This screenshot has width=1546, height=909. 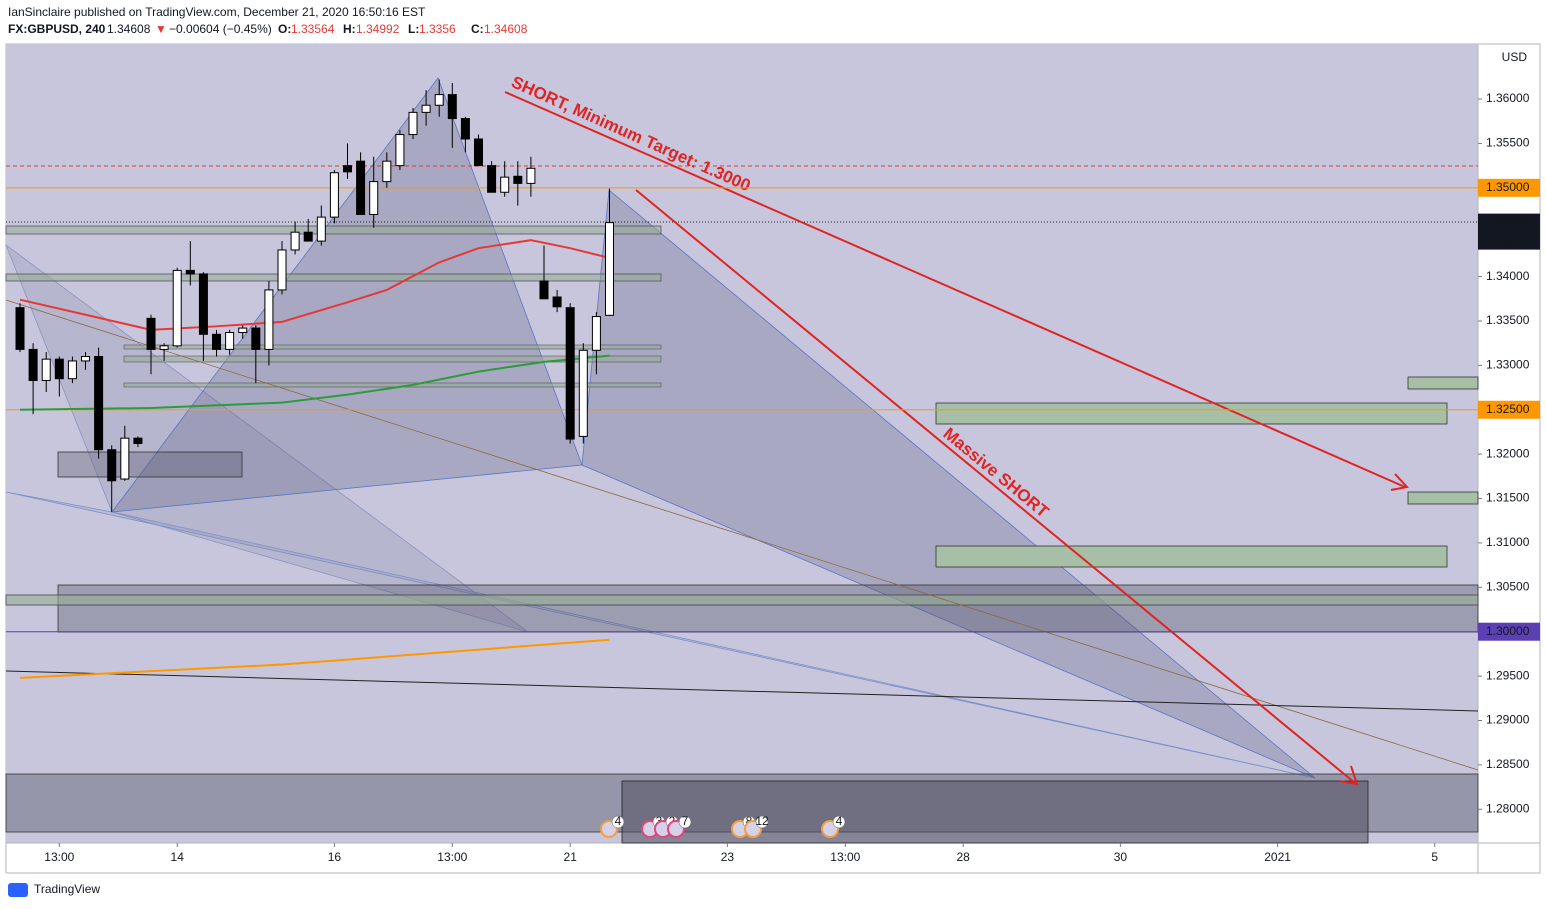 I want to click on moving-average, so click(x=315, y=382).